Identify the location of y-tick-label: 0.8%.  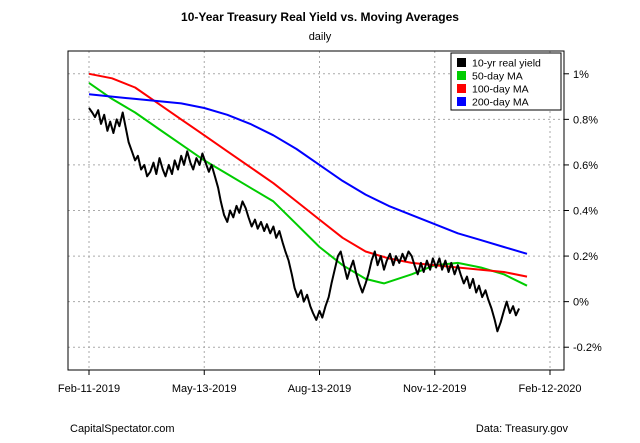
(585, 120).